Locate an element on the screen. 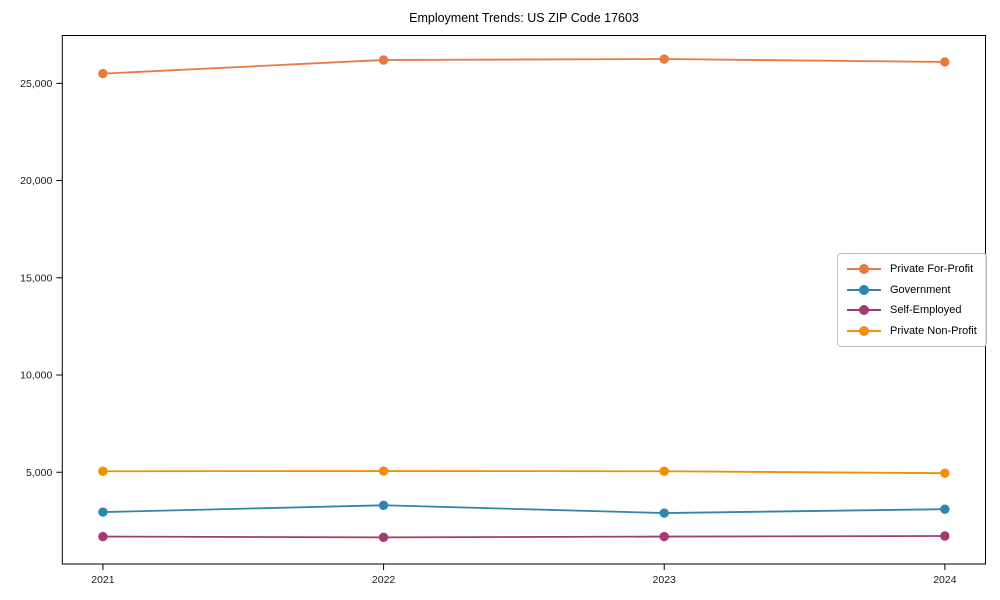 The image size is (1000, 600). data-point-private-non-profit-2021 is located at coordinates (103, 471).